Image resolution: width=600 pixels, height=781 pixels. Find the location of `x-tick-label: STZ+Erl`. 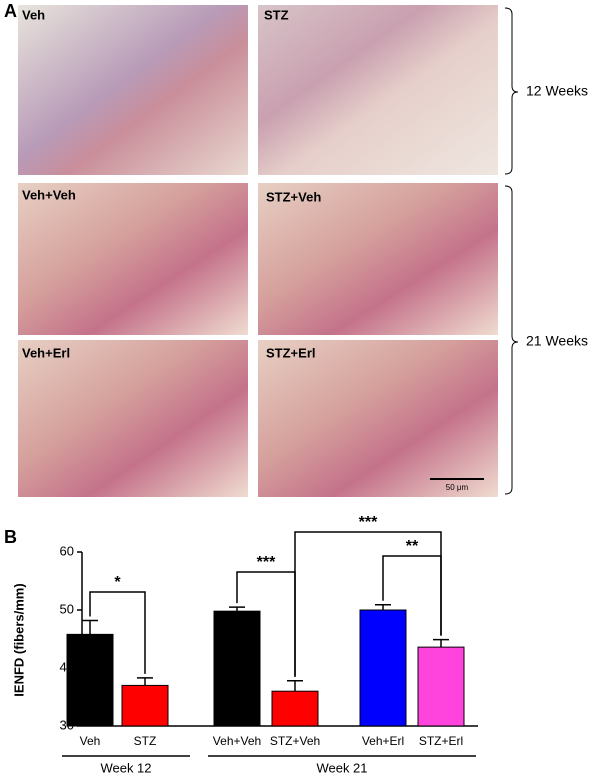

x-tick-label: STZ+Erl is located at coordinates (441, 741).